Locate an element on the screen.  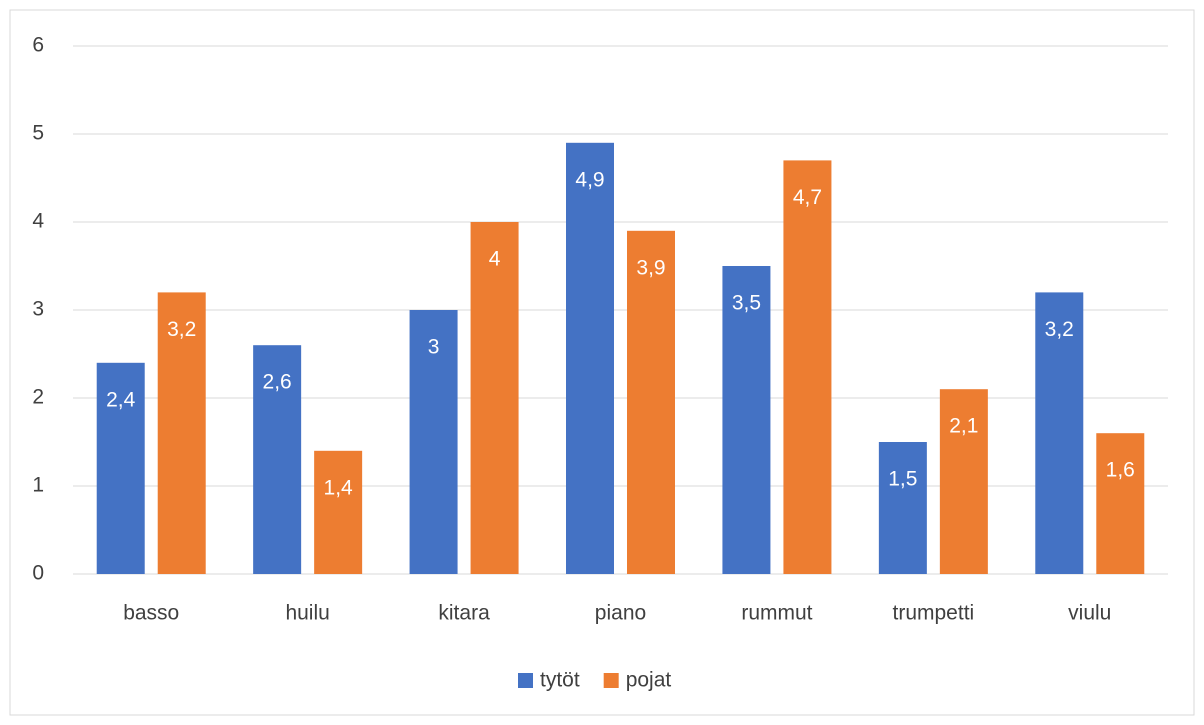
data-label: 3,5 is located at coordinates (746, 303).